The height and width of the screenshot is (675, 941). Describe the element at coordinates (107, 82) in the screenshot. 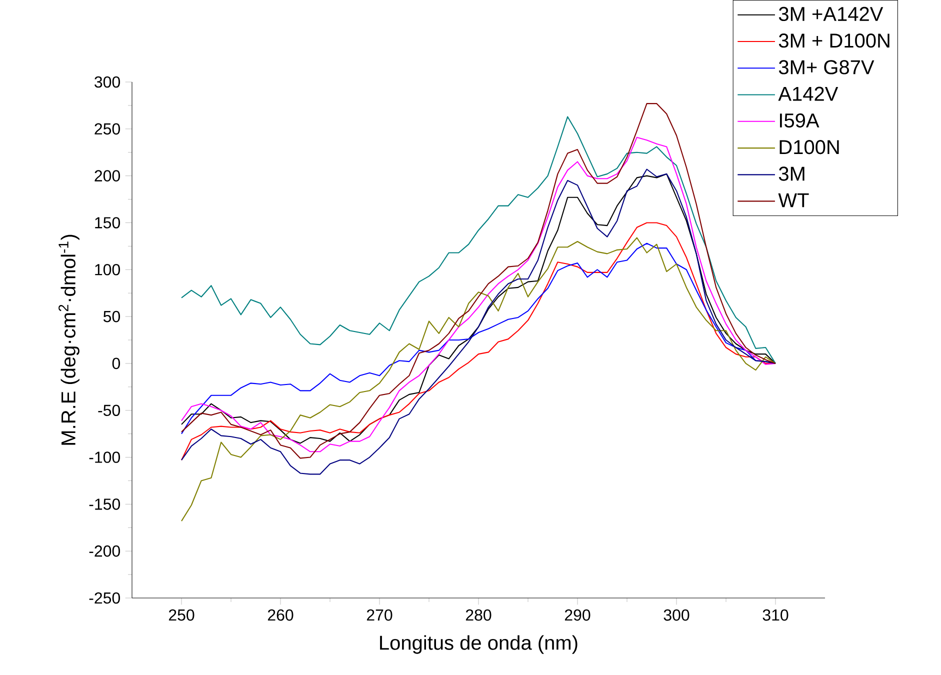

I see `y-tick-label: 300` at that location.